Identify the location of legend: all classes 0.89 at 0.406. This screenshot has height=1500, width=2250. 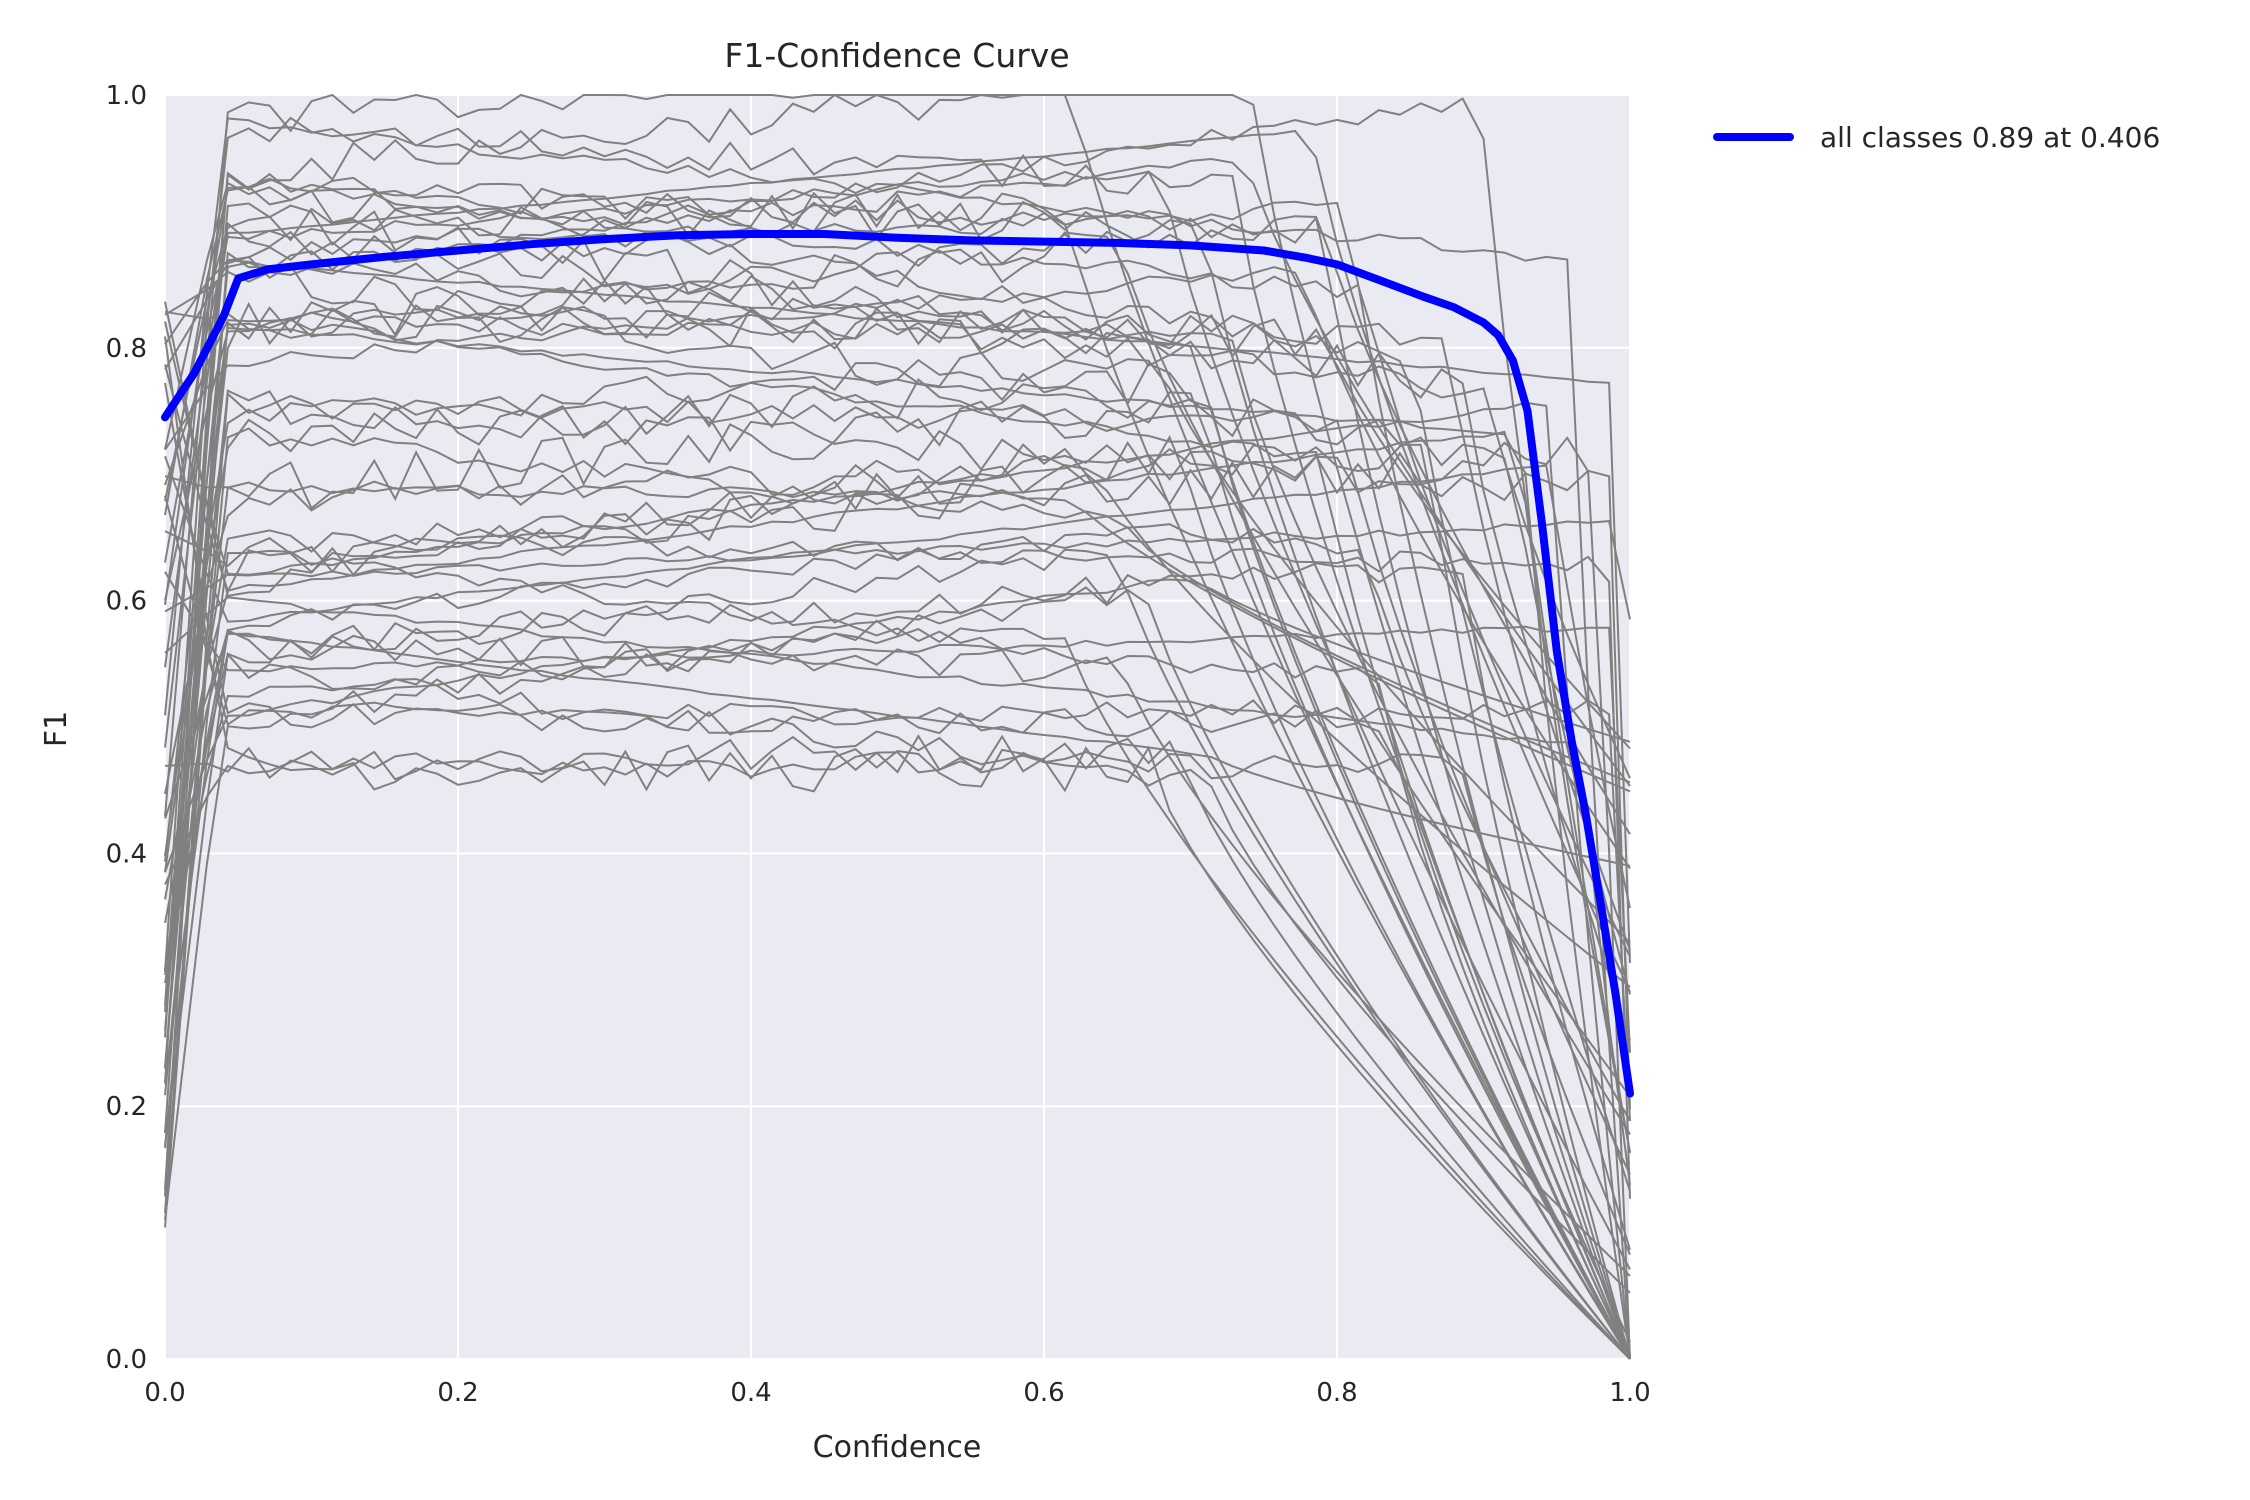
(1936, 137).